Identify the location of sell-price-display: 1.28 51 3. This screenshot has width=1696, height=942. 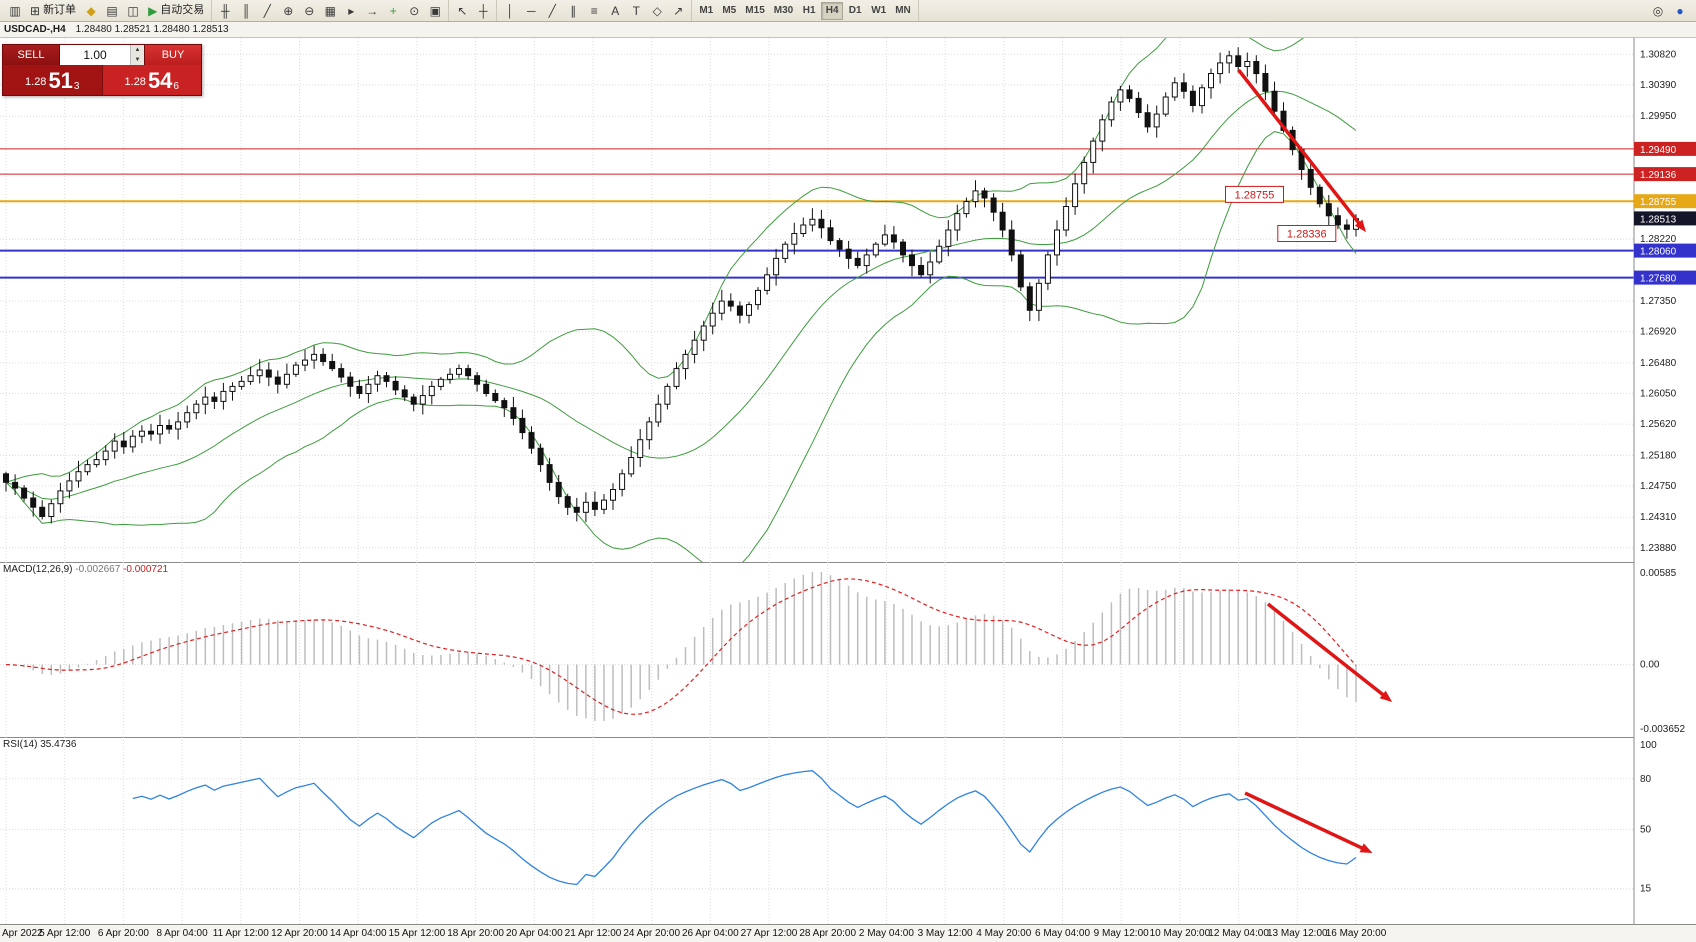
(53, 80).